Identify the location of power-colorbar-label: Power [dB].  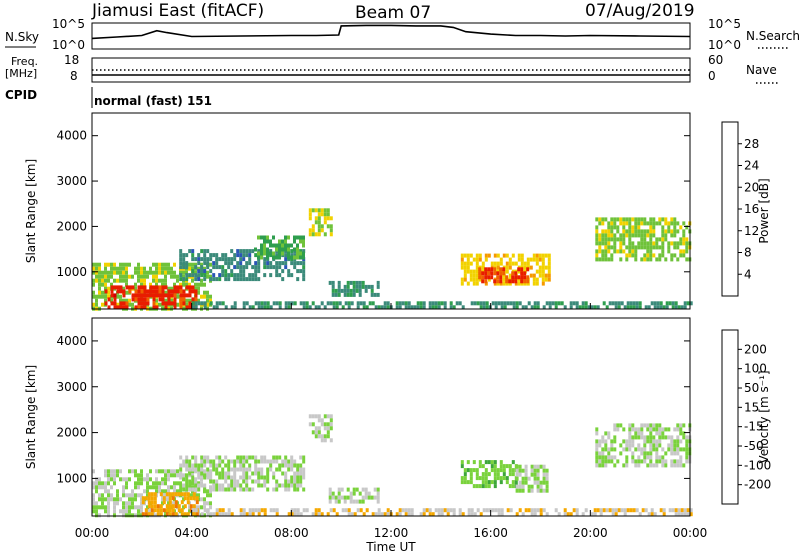
(764, 210).